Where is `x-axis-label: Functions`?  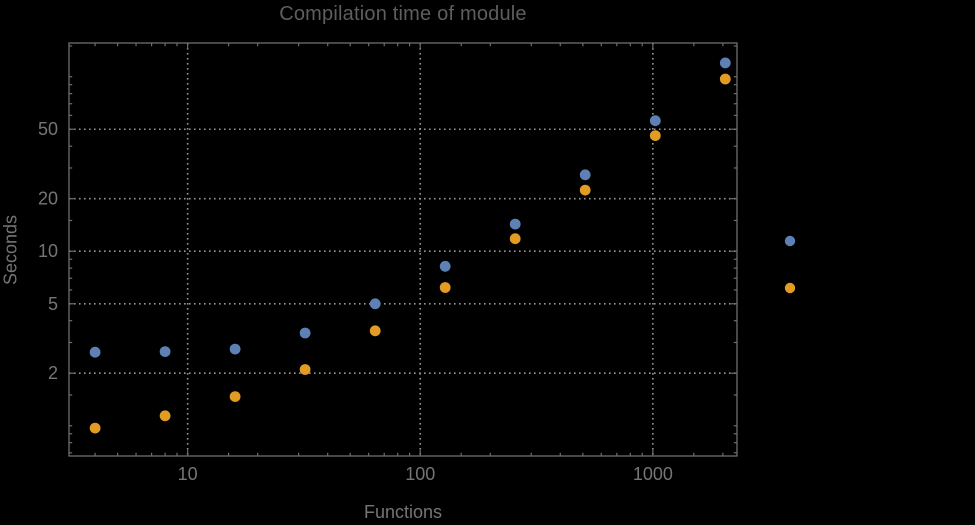
x-axis-label: Functions is located at coordinates (403, 512).